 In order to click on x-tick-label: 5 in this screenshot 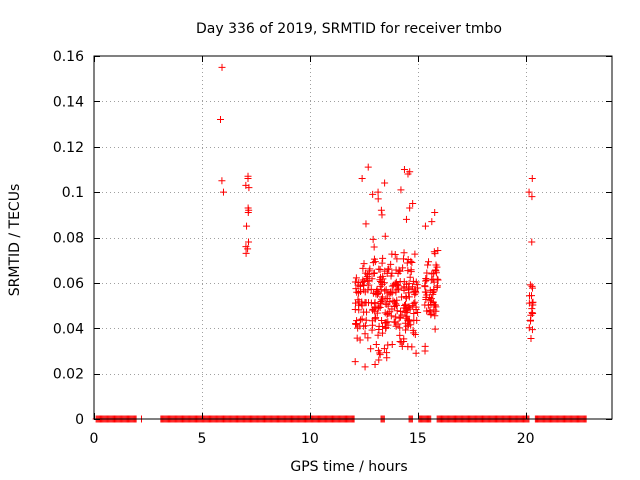, I will do `click(201, 439)`.